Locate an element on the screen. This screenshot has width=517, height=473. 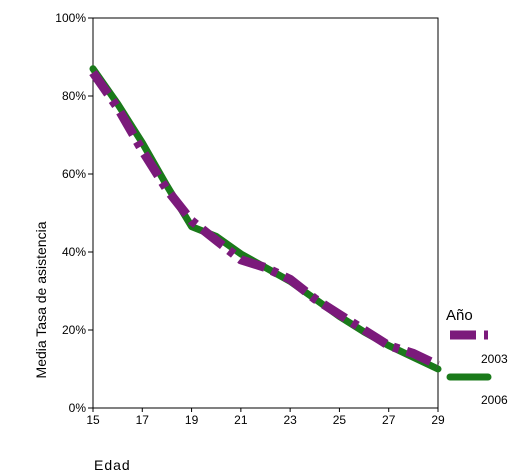
x-tick-label: 21 is located at coordinates (241, 420).